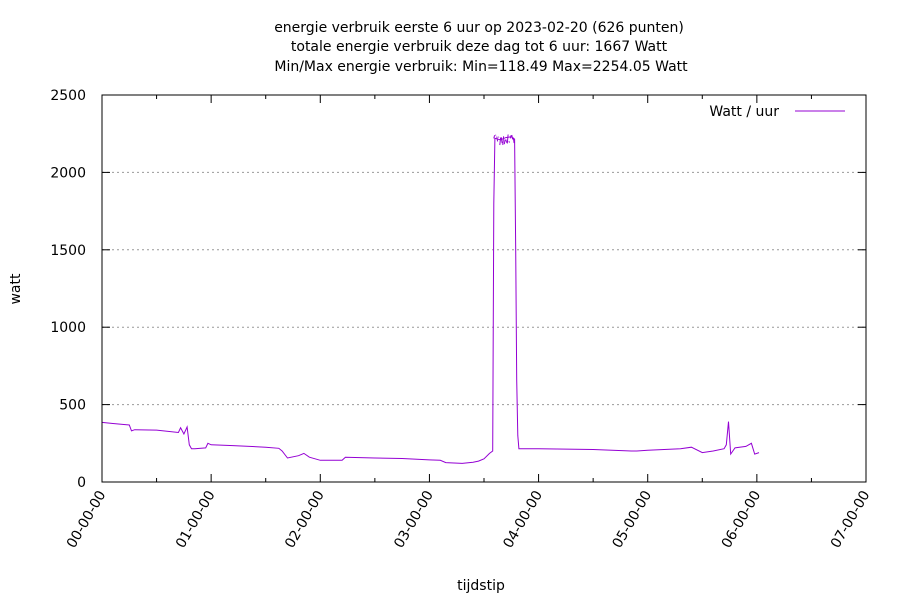 The image size is (900, 600). Describe the element at coordinates (68, 96) in the screenshot. I see `y-tick-label: 2500` at that location.